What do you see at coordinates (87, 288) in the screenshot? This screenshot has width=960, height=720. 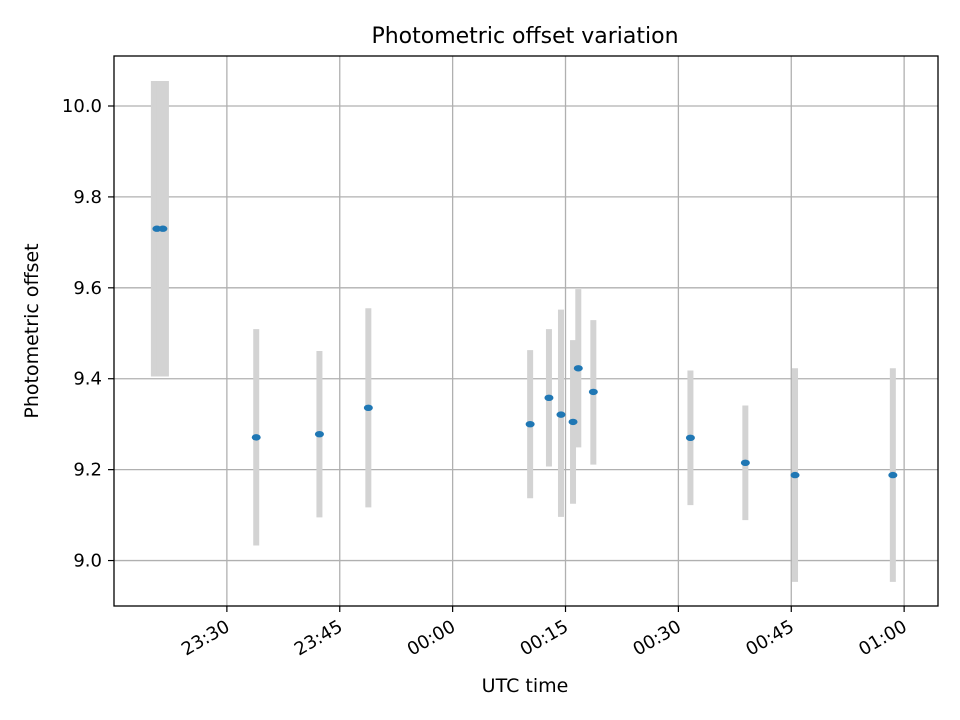 I see `y-tick-label: 9.6` at bounding box center [87, 288].